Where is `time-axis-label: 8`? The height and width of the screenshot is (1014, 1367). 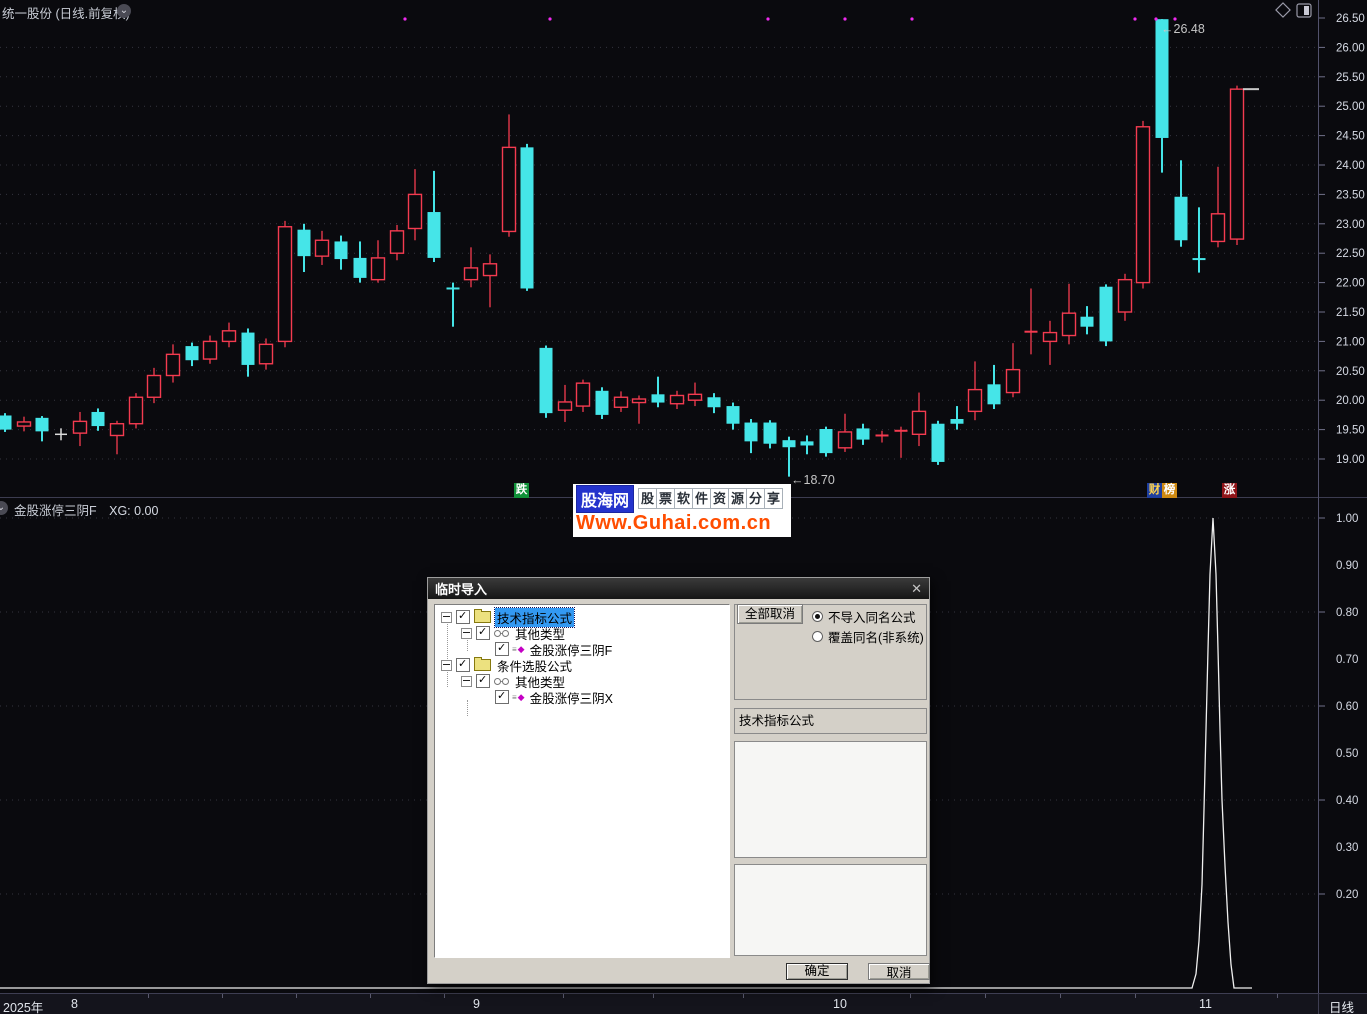 time-axis-label: 8 is located at coordinates (74, 1004).